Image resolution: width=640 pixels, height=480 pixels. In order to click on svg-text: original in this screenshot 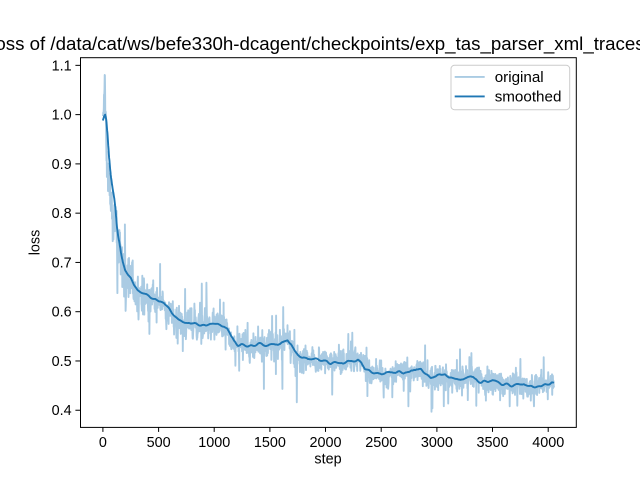, I will do `click(519, 77)`.